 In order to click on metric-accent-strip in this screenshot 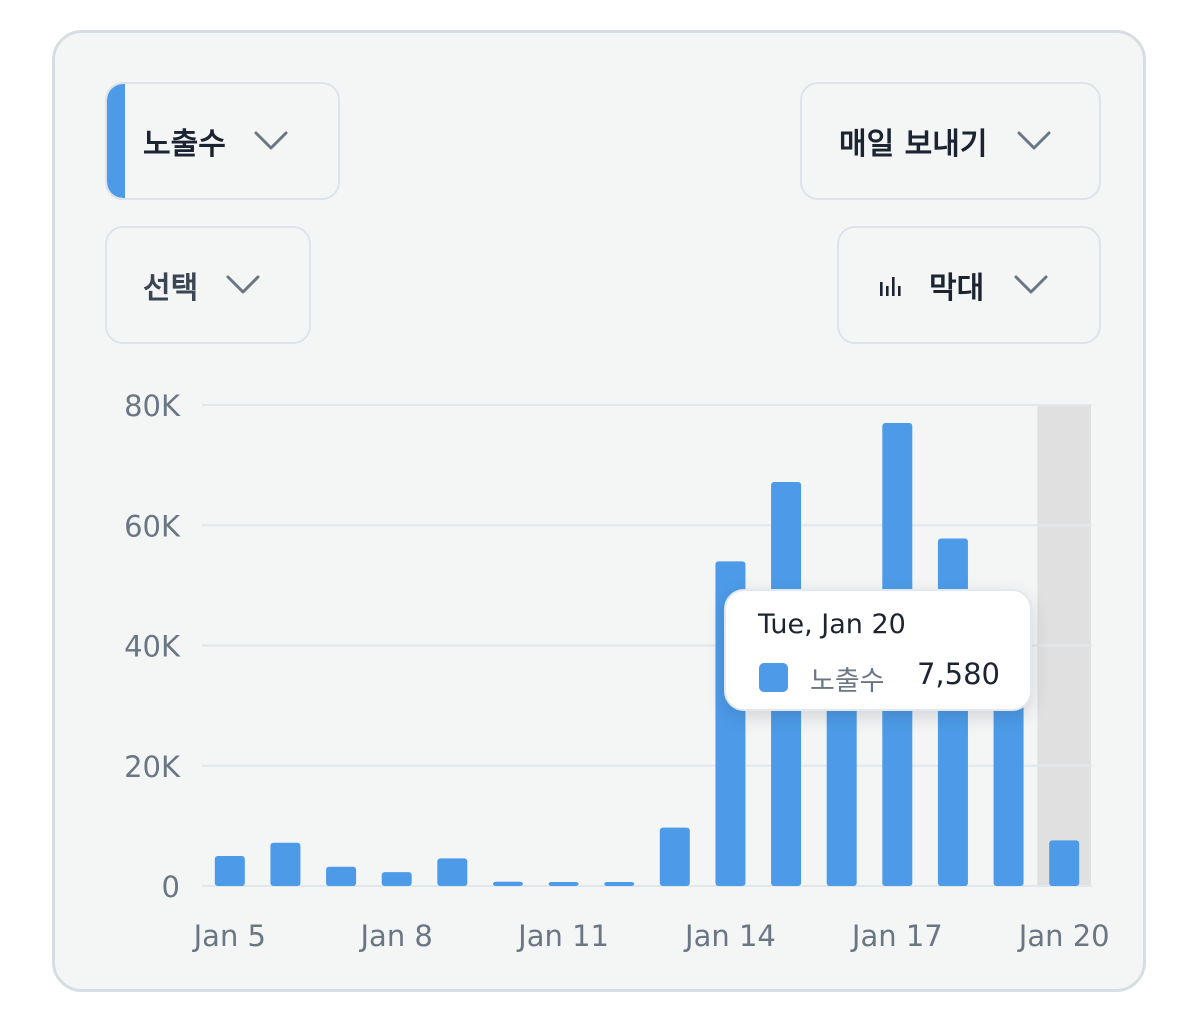, I will do `click(116, 141)`.